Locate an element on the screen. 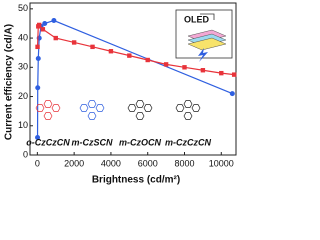 The width and height of the screenshot is (320, 240). y-tick-label: 50 is located at coordinates (23, 8).